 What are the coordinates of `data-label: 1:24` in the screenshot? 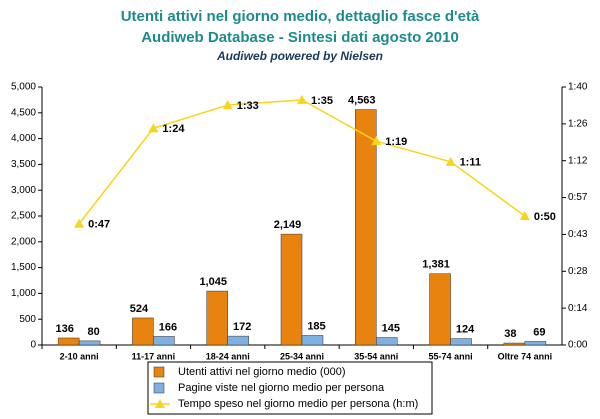 It's located at (173, 129).